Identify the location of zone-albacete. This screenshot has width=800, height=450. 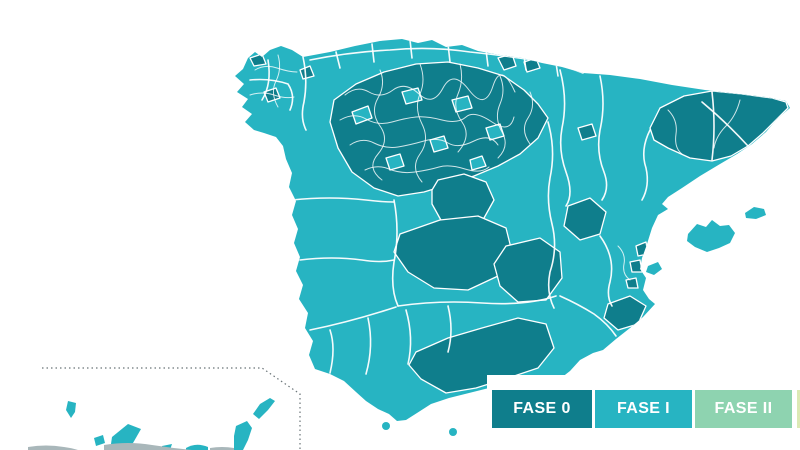
(528, 270).